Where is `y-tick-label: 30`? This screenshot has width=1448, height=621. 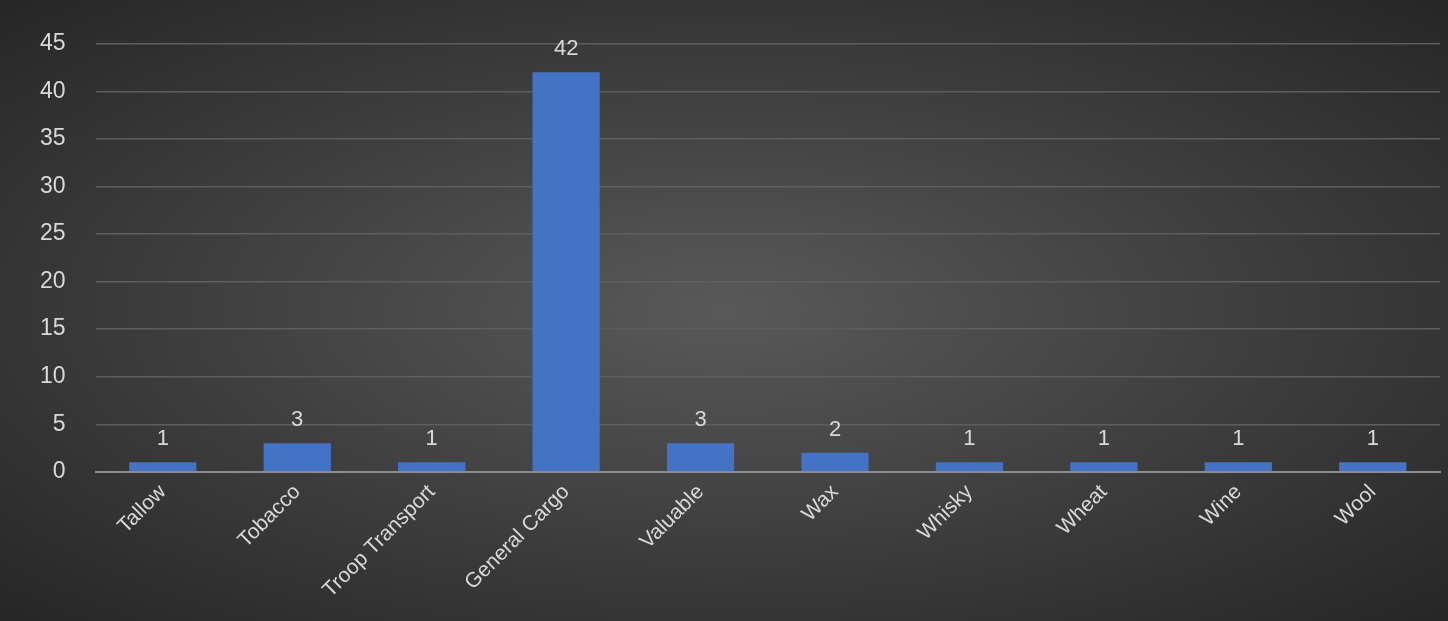 y-tick-label: 30 is located at coordinates (52, 184).